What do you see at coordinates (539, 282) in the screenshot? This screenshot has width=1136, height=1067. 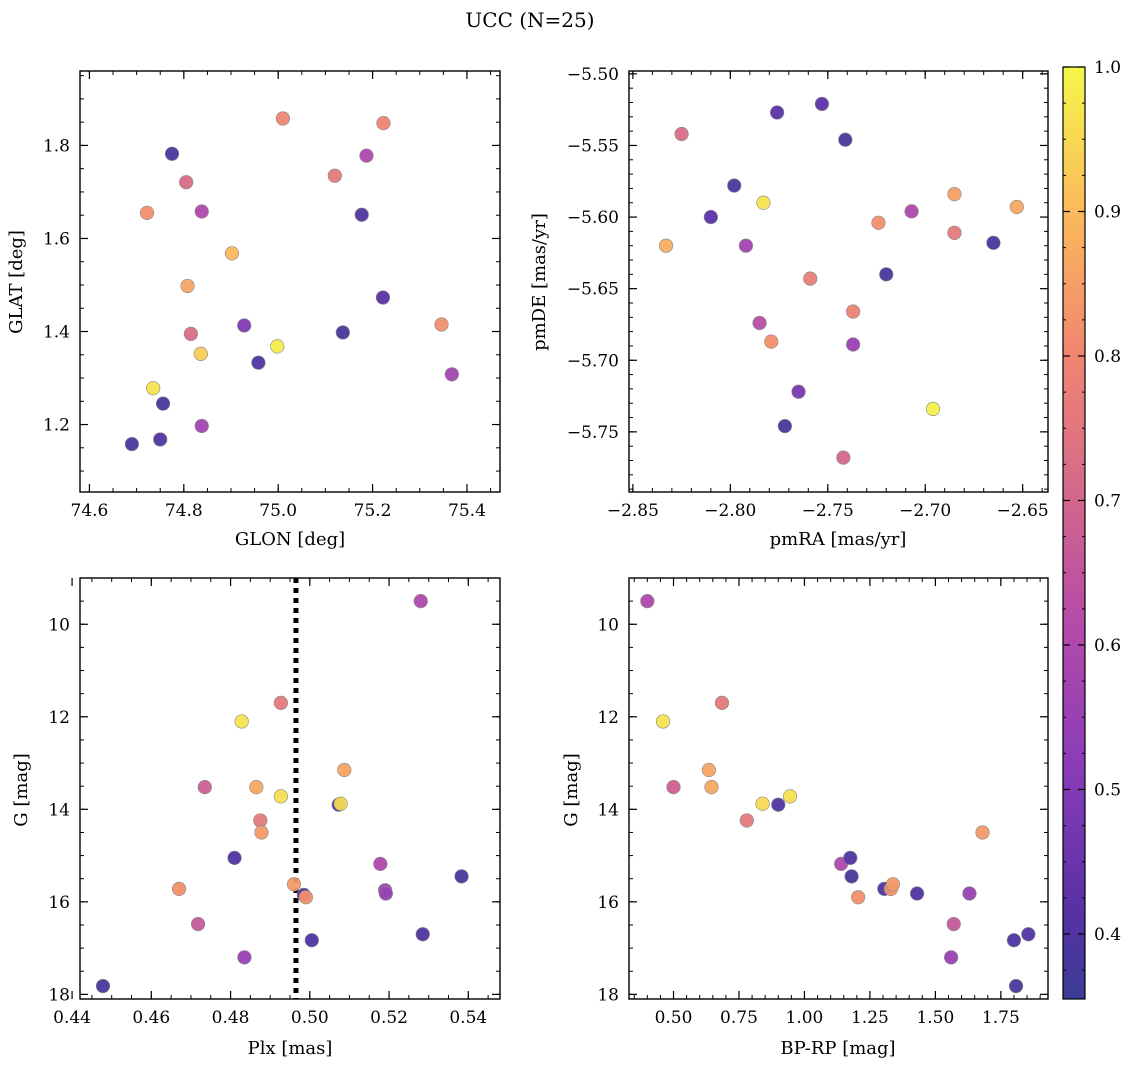 I see `y-axis-label: pmDE [mas/yr]` at bounding box center [539, 282].